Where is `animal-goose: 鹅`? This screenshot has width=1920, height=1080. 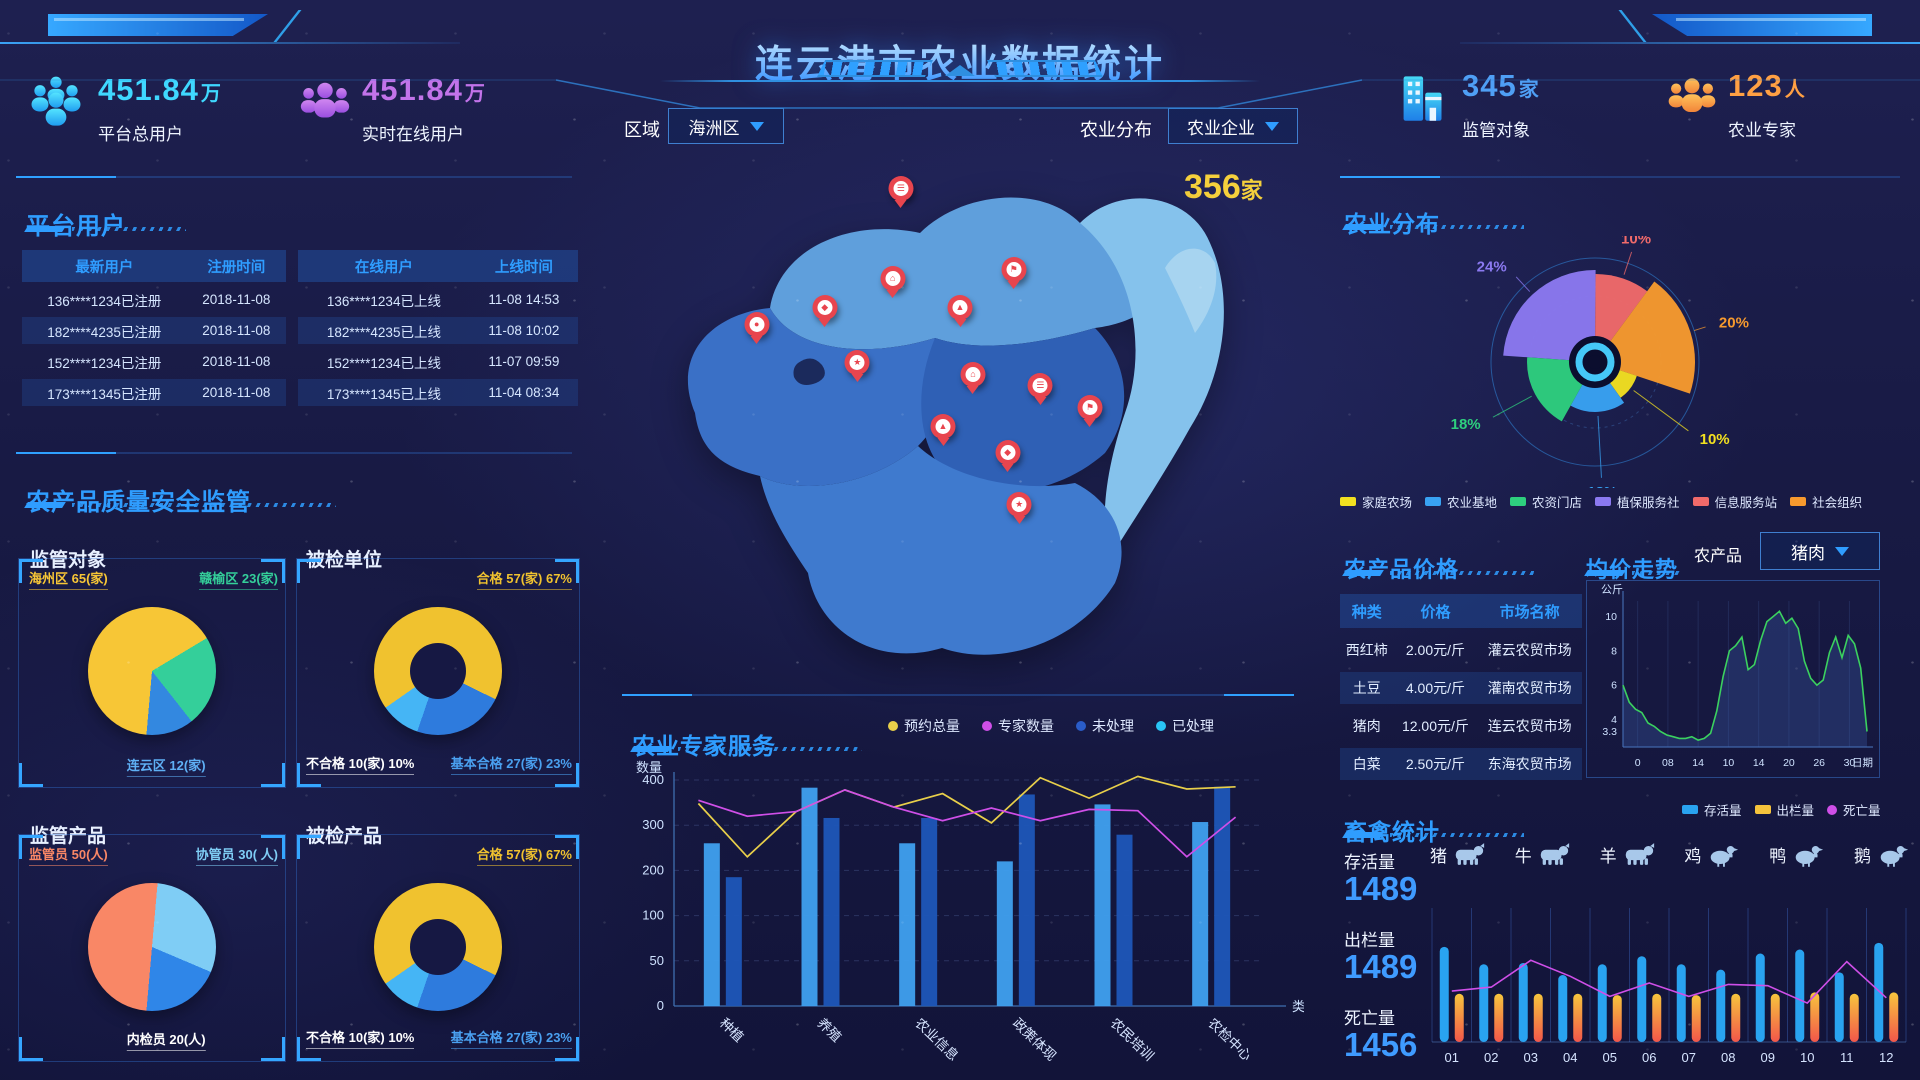
animal-goose: 鹅 is located at coordinates (1882, 854).